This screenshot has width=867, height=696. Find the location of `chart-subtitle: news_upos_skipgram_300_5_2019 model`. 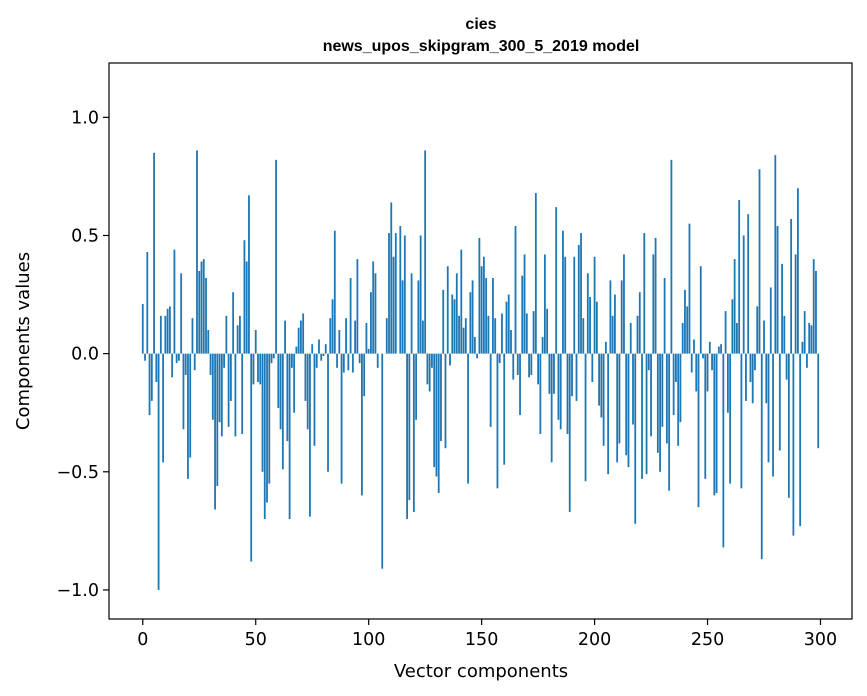

chart-subtitle: news_upos_skipgram_300_5_2019 model is located at coordinates (481, 46).